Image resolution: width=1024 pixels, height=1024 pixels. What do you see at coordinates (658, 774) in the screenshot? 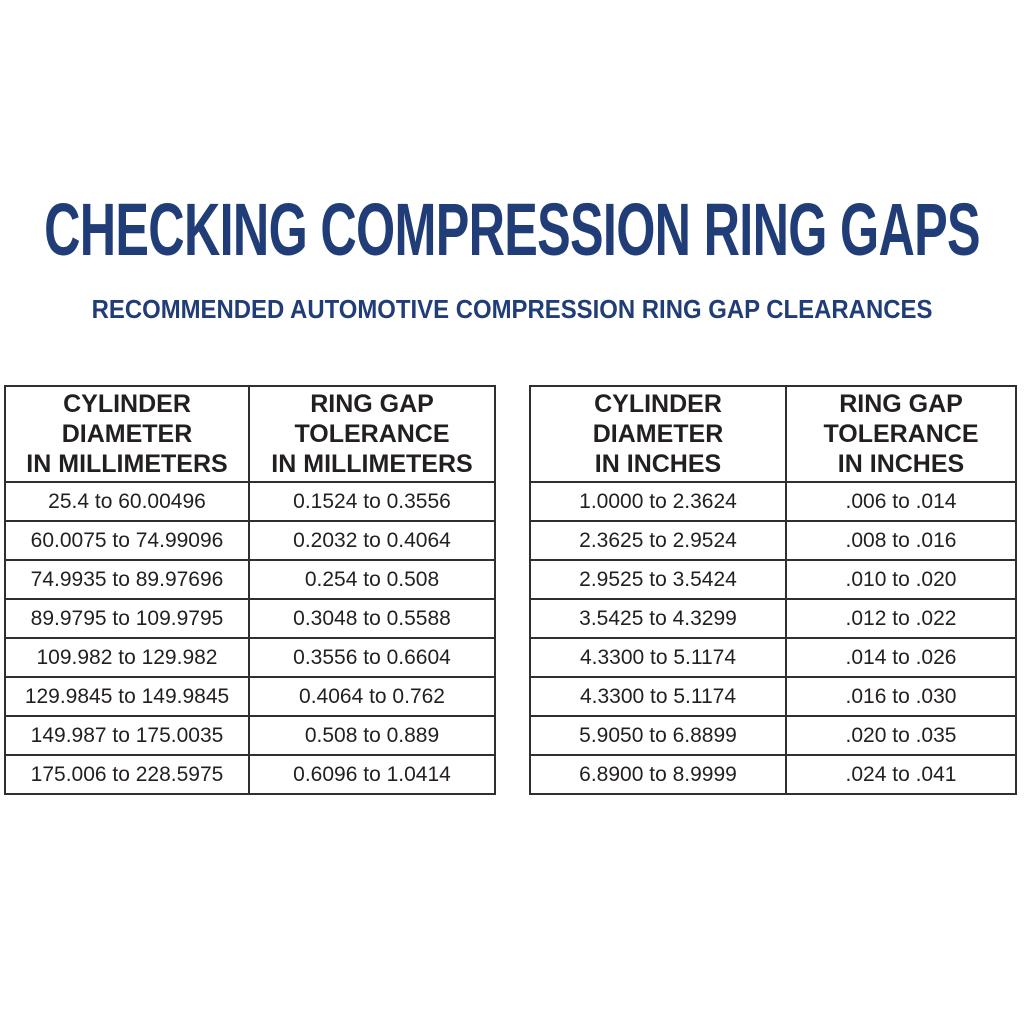
I see `inches-diameter-cell: 6.8900 to 8.9999` at bounding box center [658, 774].